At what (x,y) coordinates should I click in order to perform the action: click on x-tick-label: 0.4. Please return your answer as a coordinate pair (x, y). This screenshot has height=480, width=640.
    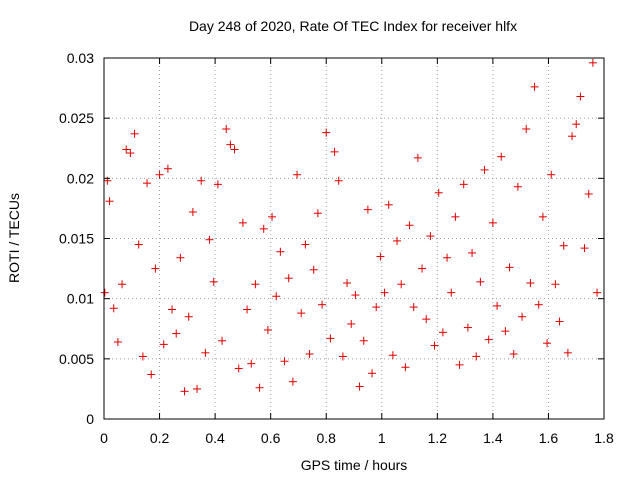
    Looking at the image, I should click on (215, 438).